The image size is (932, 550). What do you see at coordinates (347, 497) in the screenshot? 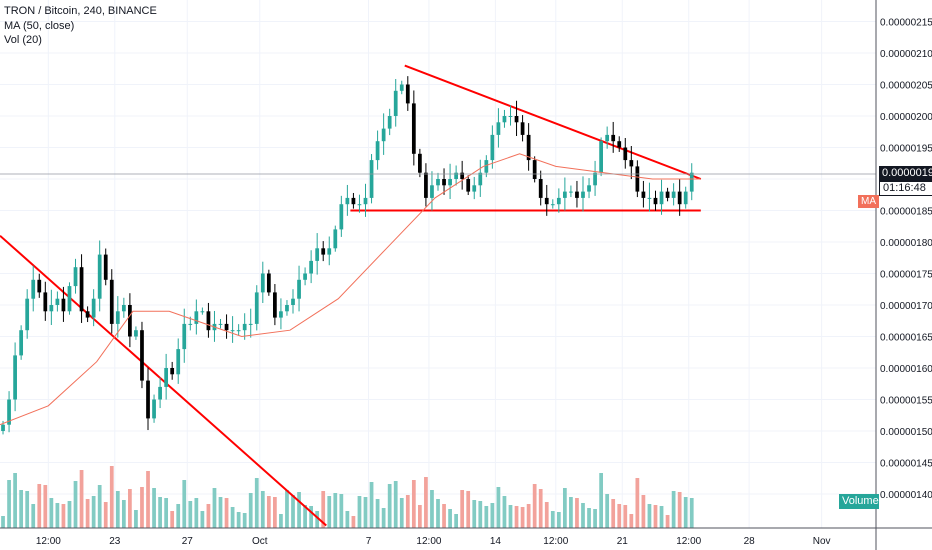
I see `volume-bars` at bounding box center [347, 497].